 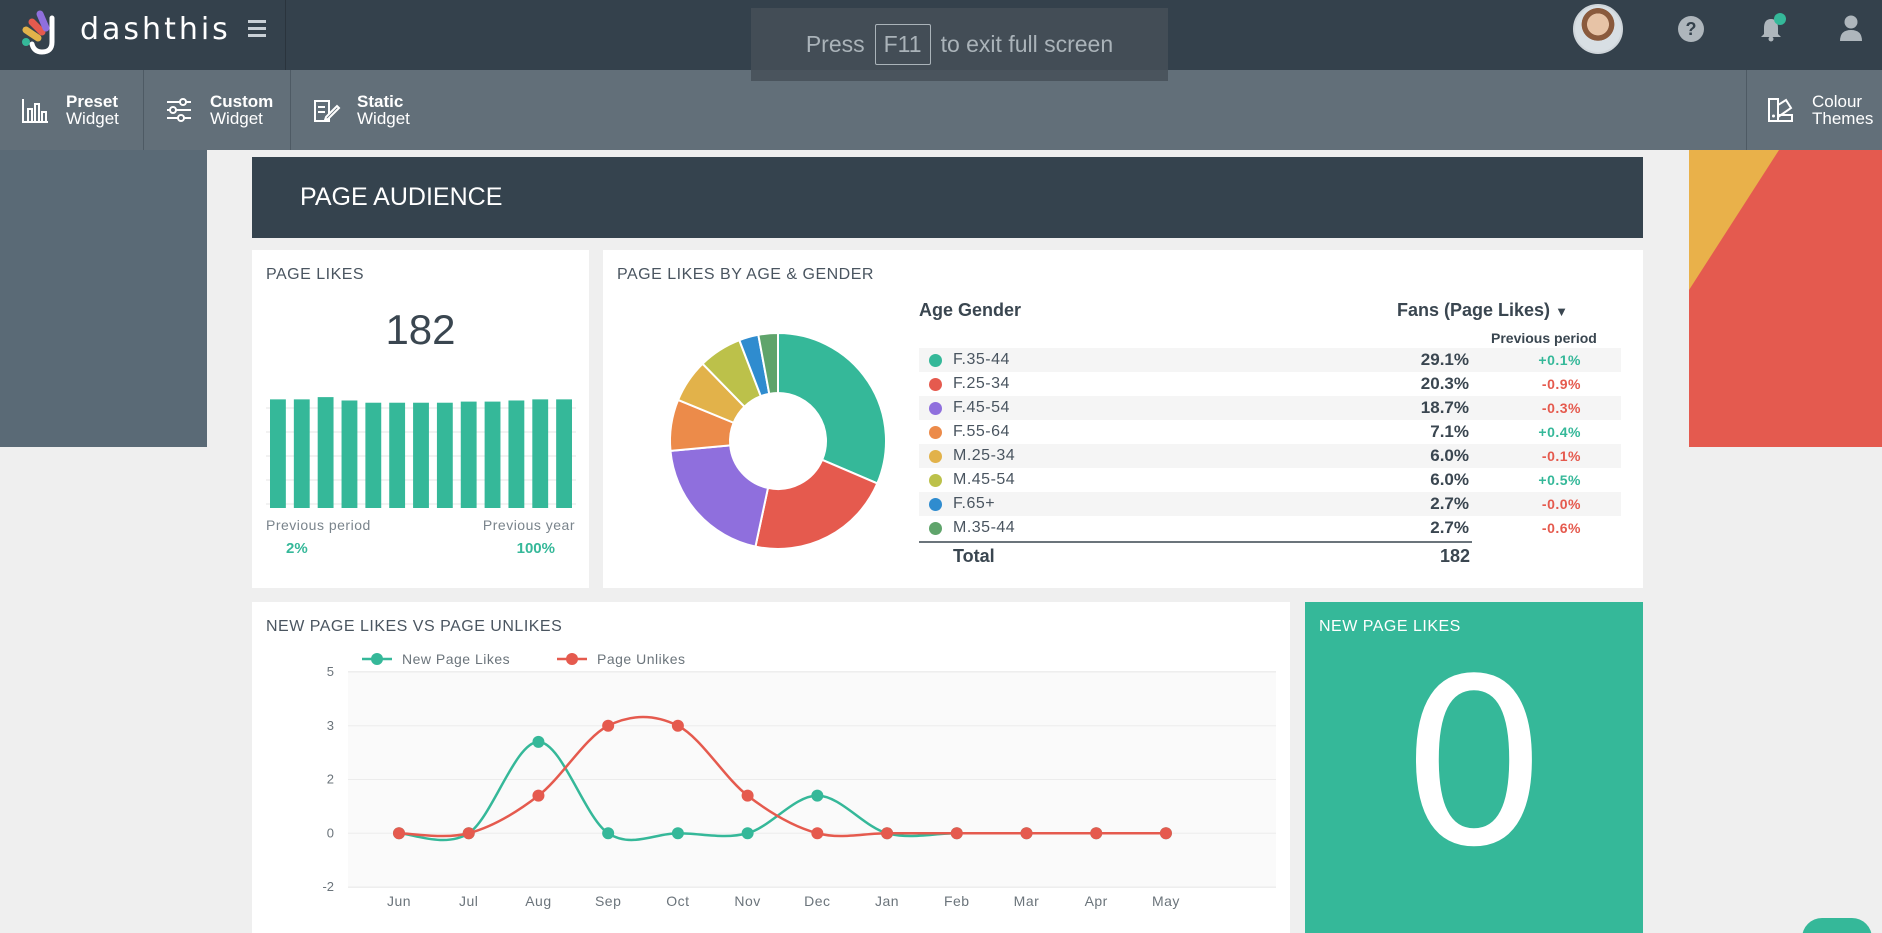 I want to click on total-row: Total 182, so click(x=1195, y=554).